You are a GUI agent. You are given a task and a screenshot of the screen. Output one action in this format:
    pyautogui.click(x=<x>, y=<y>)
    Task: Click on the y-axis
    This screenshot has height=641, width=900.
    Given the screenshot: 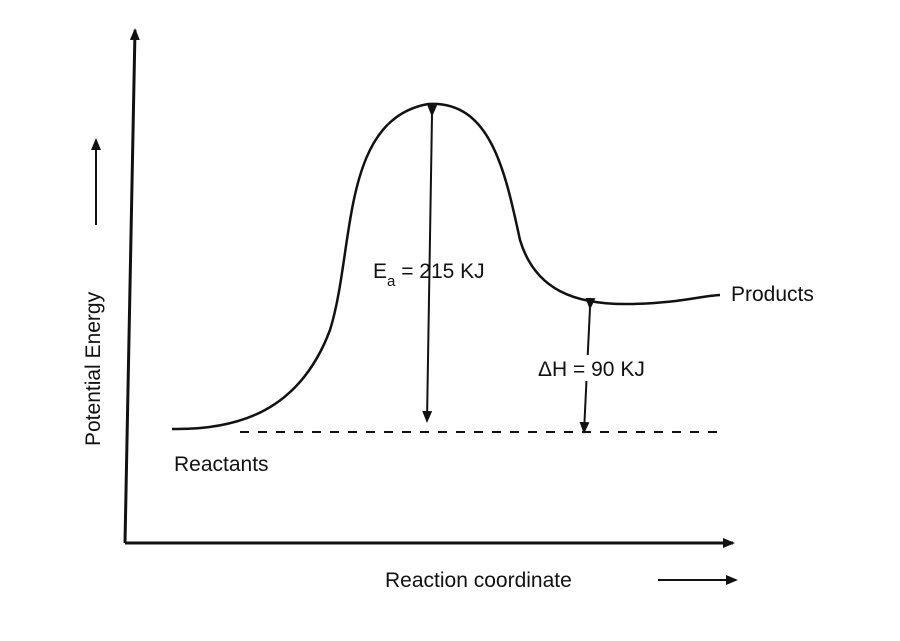 What is the action you would take?
    pyautogui.click(x=131, y=286)
    